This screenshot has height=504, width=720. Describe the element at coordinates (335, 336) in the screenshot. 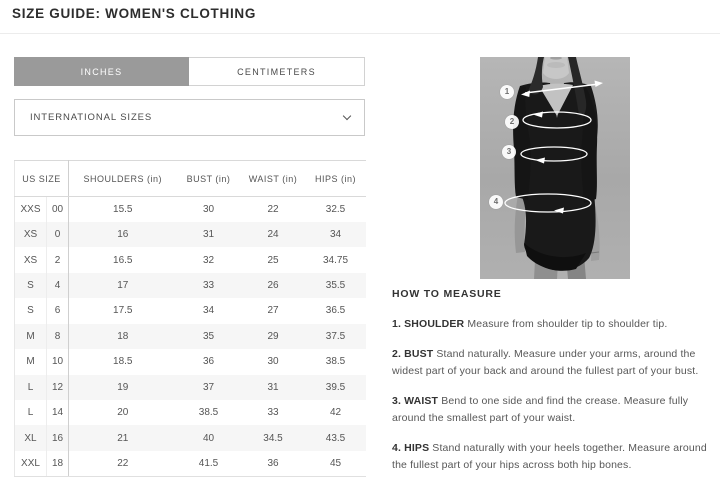

I see `table-cell: 37.5` at that location.